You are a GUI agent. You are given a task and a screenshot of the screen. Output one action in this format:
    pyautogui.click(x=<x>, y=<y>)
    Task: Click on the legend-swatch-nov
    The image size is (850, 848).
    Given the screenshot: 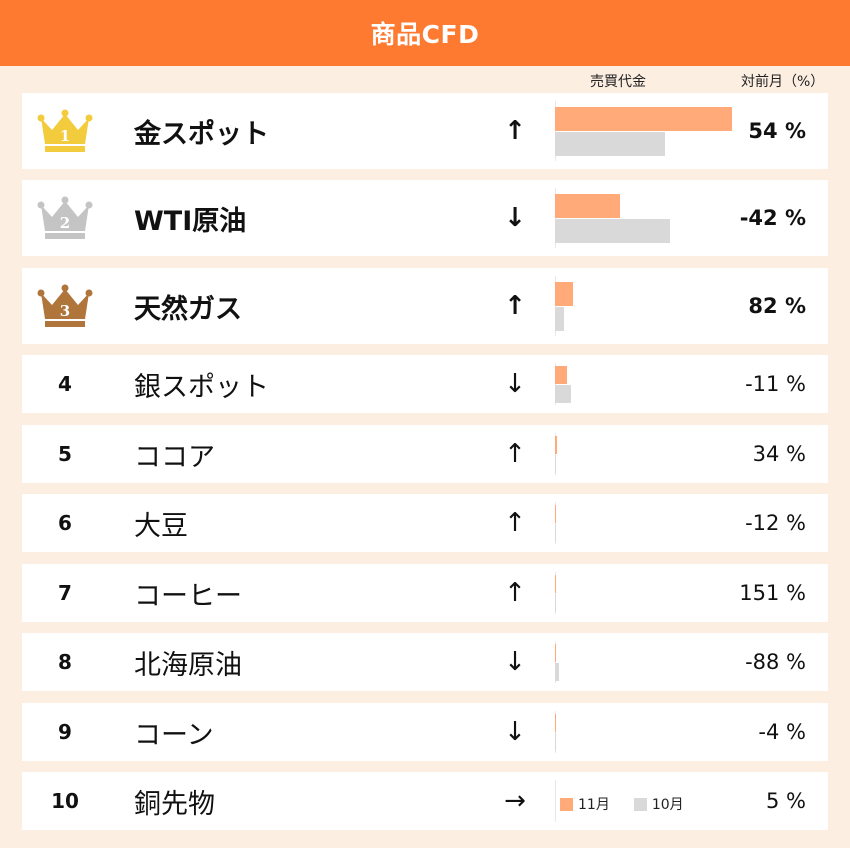 What is the action you would take?
    pyautogui.click(x=566, y=804)
    